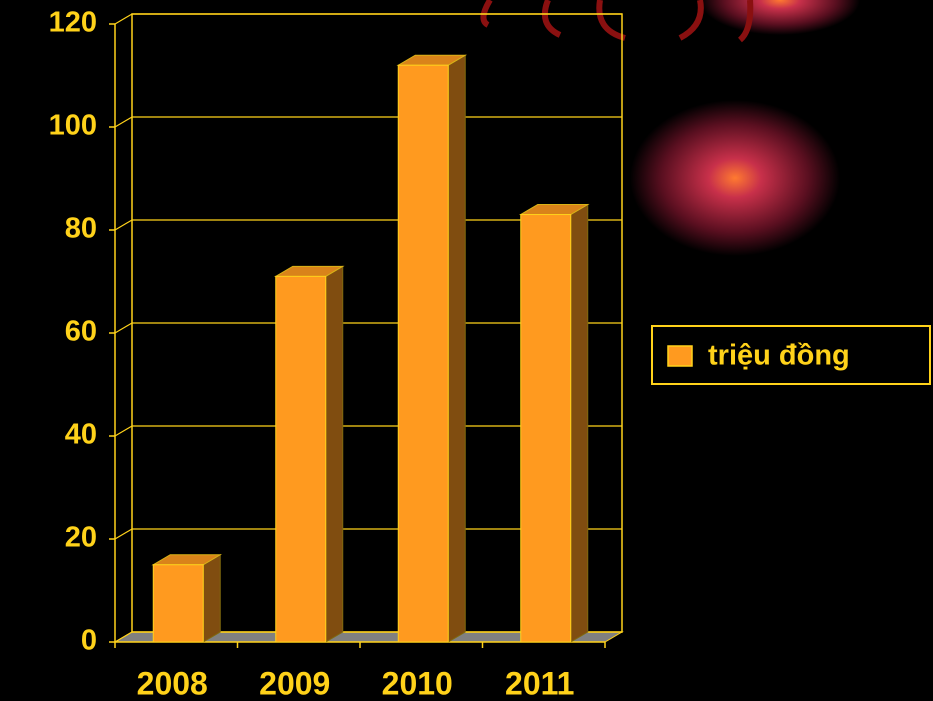 This screenshot has width=933, height=701. What do you see at coordinates (294, 683) in the screenshot?
I see `x-tick-label: 2009` at bounding box center [294, 683].